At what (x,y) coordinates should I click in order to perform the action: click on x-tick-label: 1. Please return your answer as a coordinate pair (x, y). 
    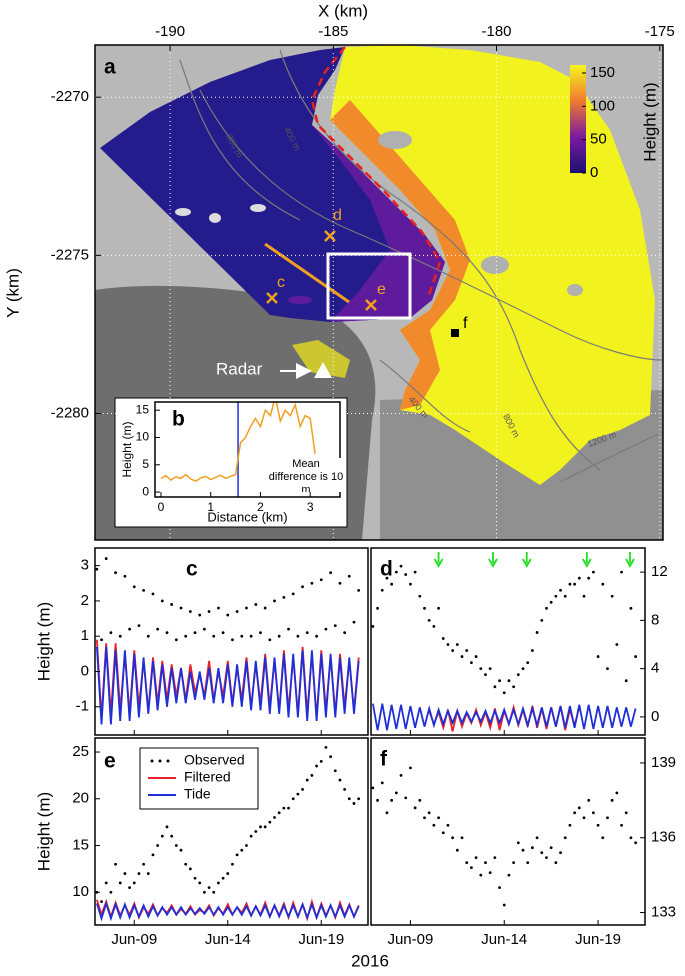
    Looking at the image, I should click on (210, 507).